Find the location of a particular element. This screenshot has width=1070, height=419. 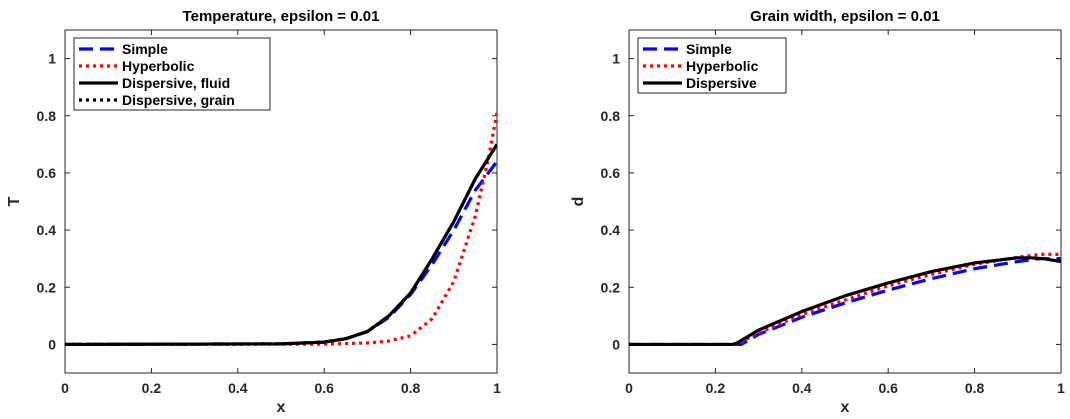

y-axis-label: d is located at coordinates (578, 202).